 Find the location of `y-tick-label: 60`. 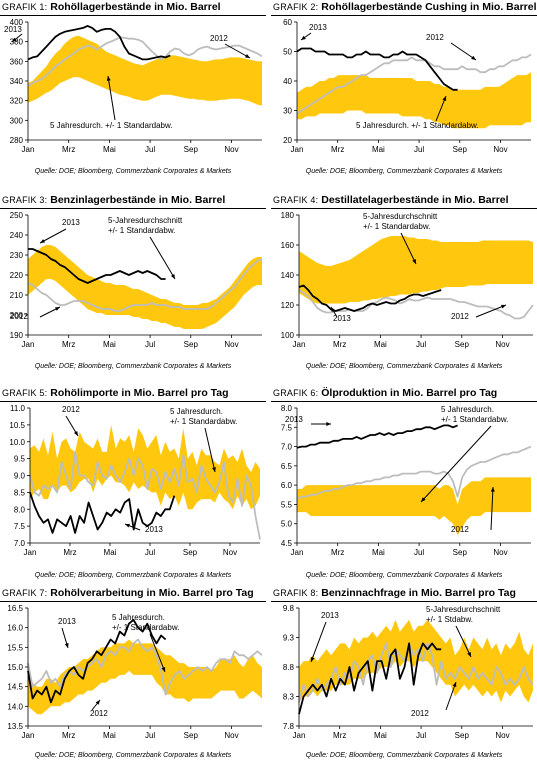

y-tick-label: 60 is located at coordinates (287, 22).